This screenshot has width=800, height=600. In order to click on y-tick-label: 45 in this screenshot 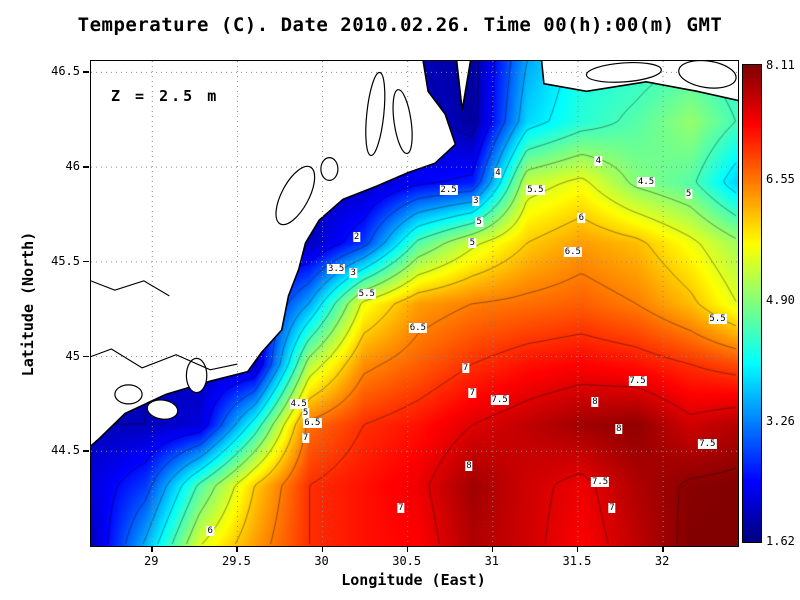, I will do `click(72, 355)`.